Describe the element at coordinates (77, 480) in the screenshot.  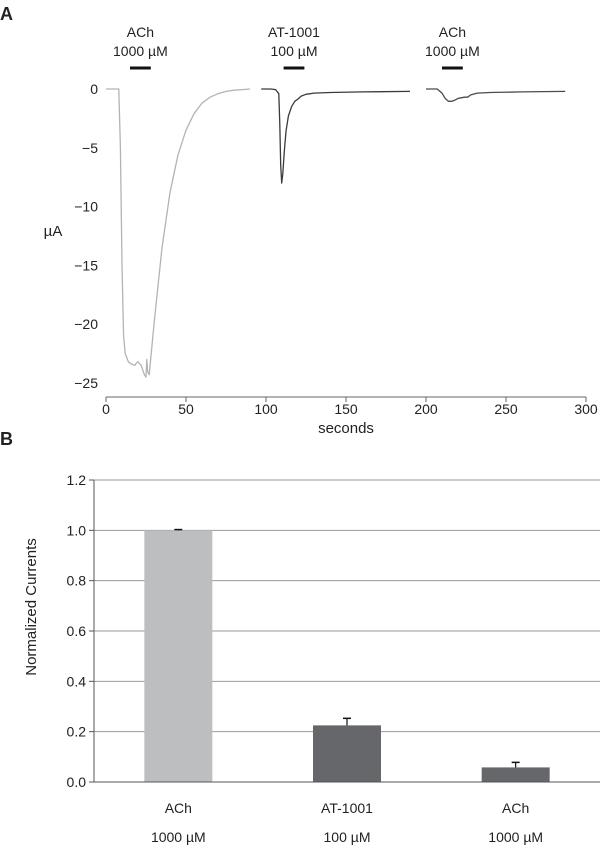
I see `panel-b-y-tick-label: 1.2` at that location.